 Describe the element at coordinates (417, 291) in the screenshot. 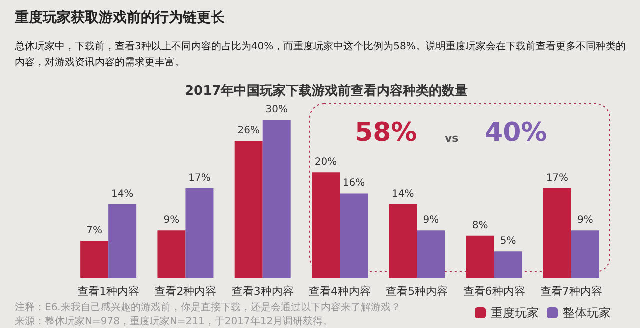

I see `x-tick-label: 查看5种内容` at that location.